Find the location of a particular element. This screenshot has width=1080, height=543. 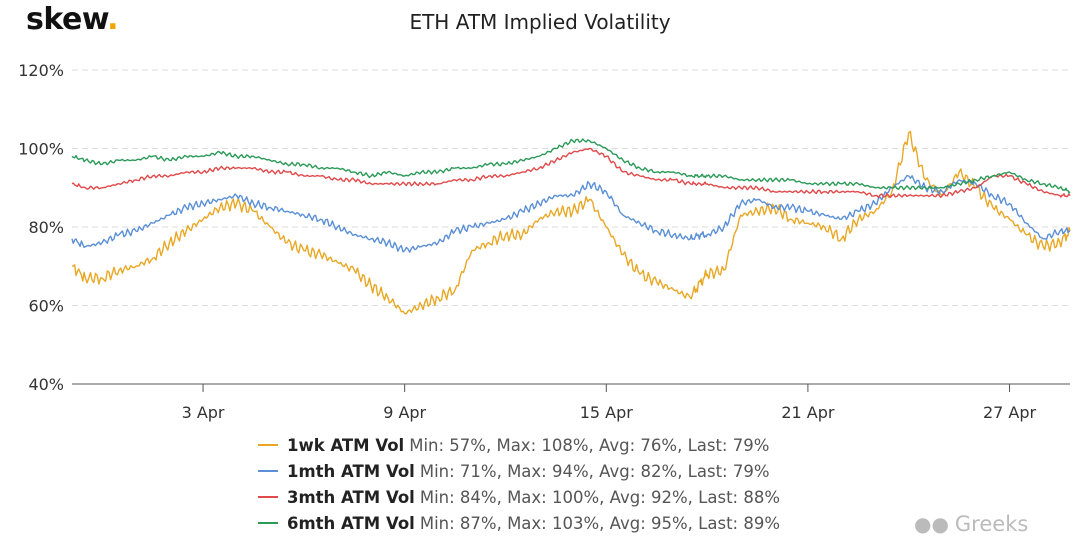

watermark-text: Greeks is located at coordinates (991, 524).